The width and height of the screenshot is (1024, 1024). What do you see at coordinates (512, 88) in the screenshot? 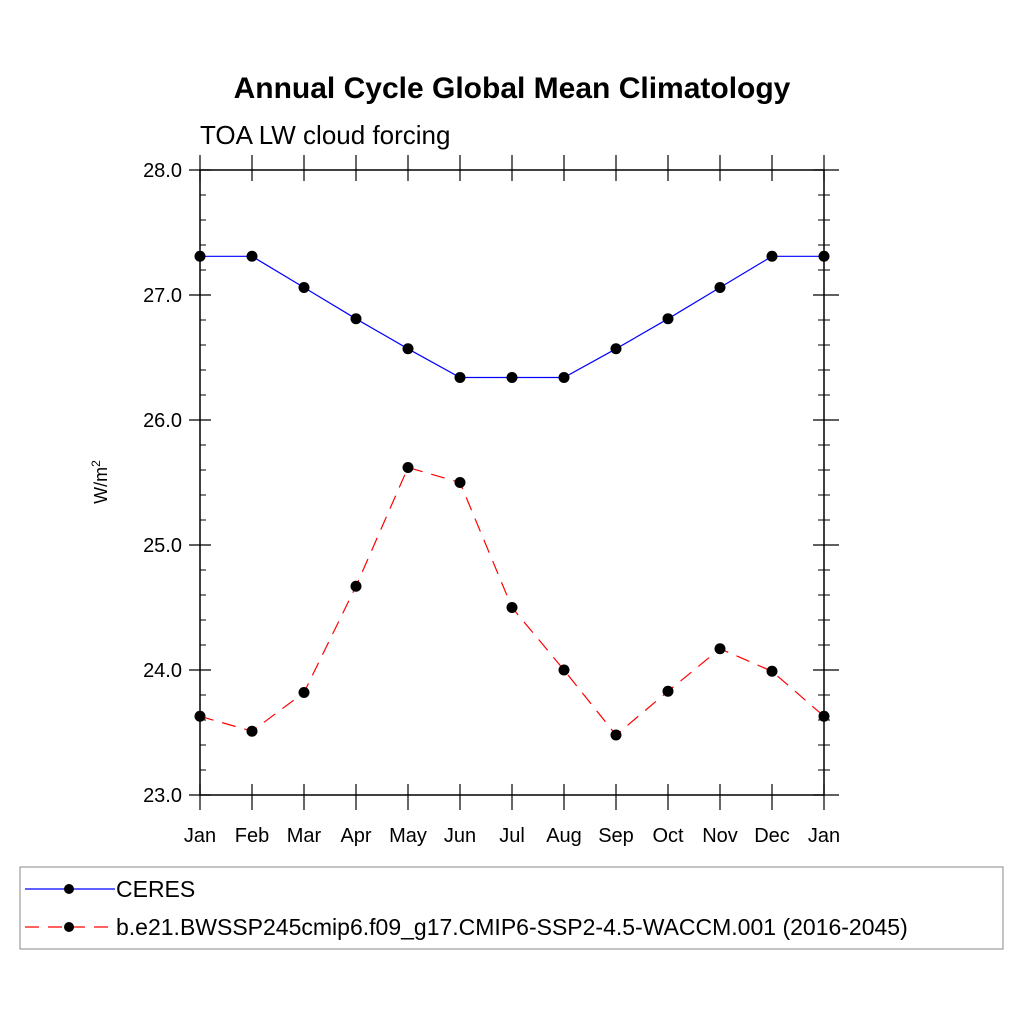
I see `chart-title: Annual Cycle Global Mean Climatology` at bounding box center [512, 88].